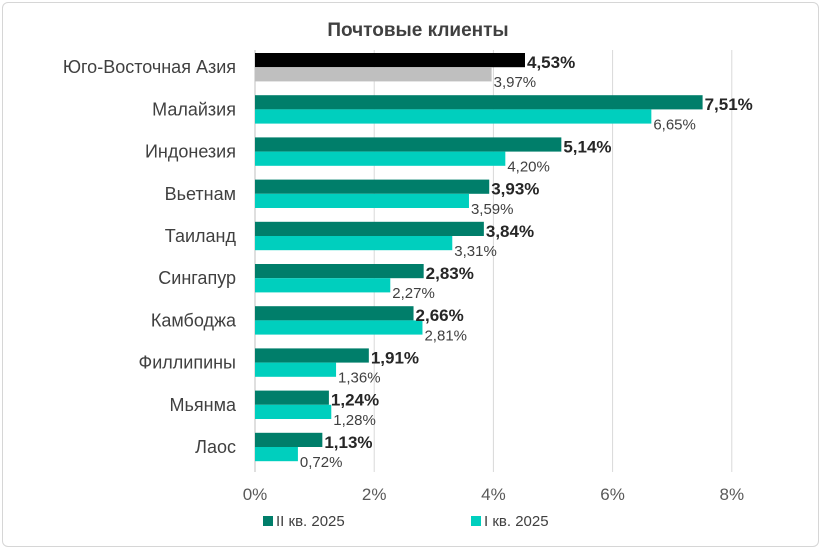  Describe the element at coordinates (374, 494) in the screenshot. I see `x-tick-label: 2%` at that location.